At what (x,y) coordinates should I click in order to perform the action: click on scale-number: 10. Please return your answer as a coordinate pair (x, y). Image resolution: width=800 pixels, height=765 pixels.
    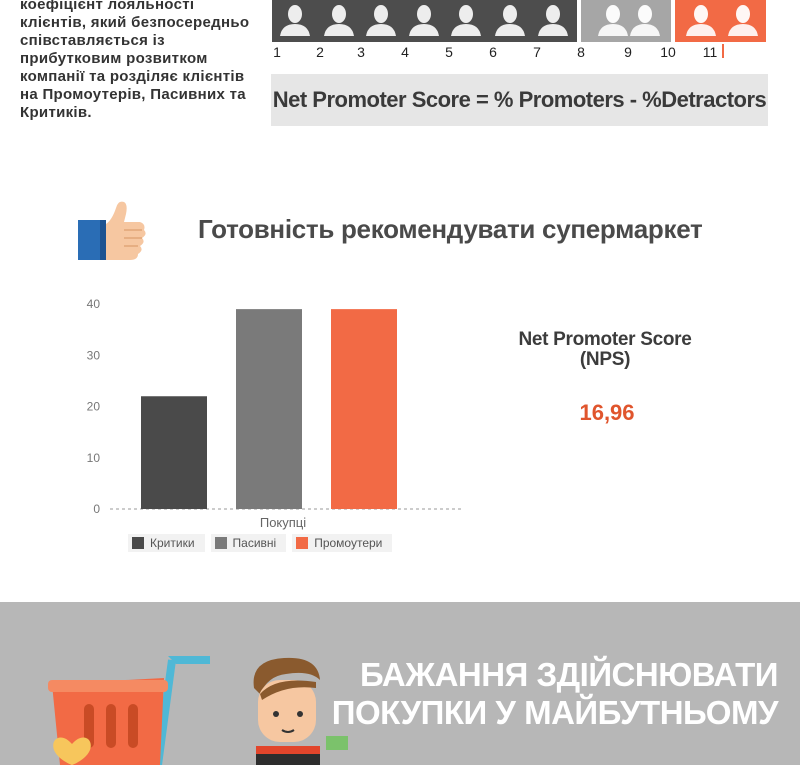
    Looking at the image, I should click on (668, 52).